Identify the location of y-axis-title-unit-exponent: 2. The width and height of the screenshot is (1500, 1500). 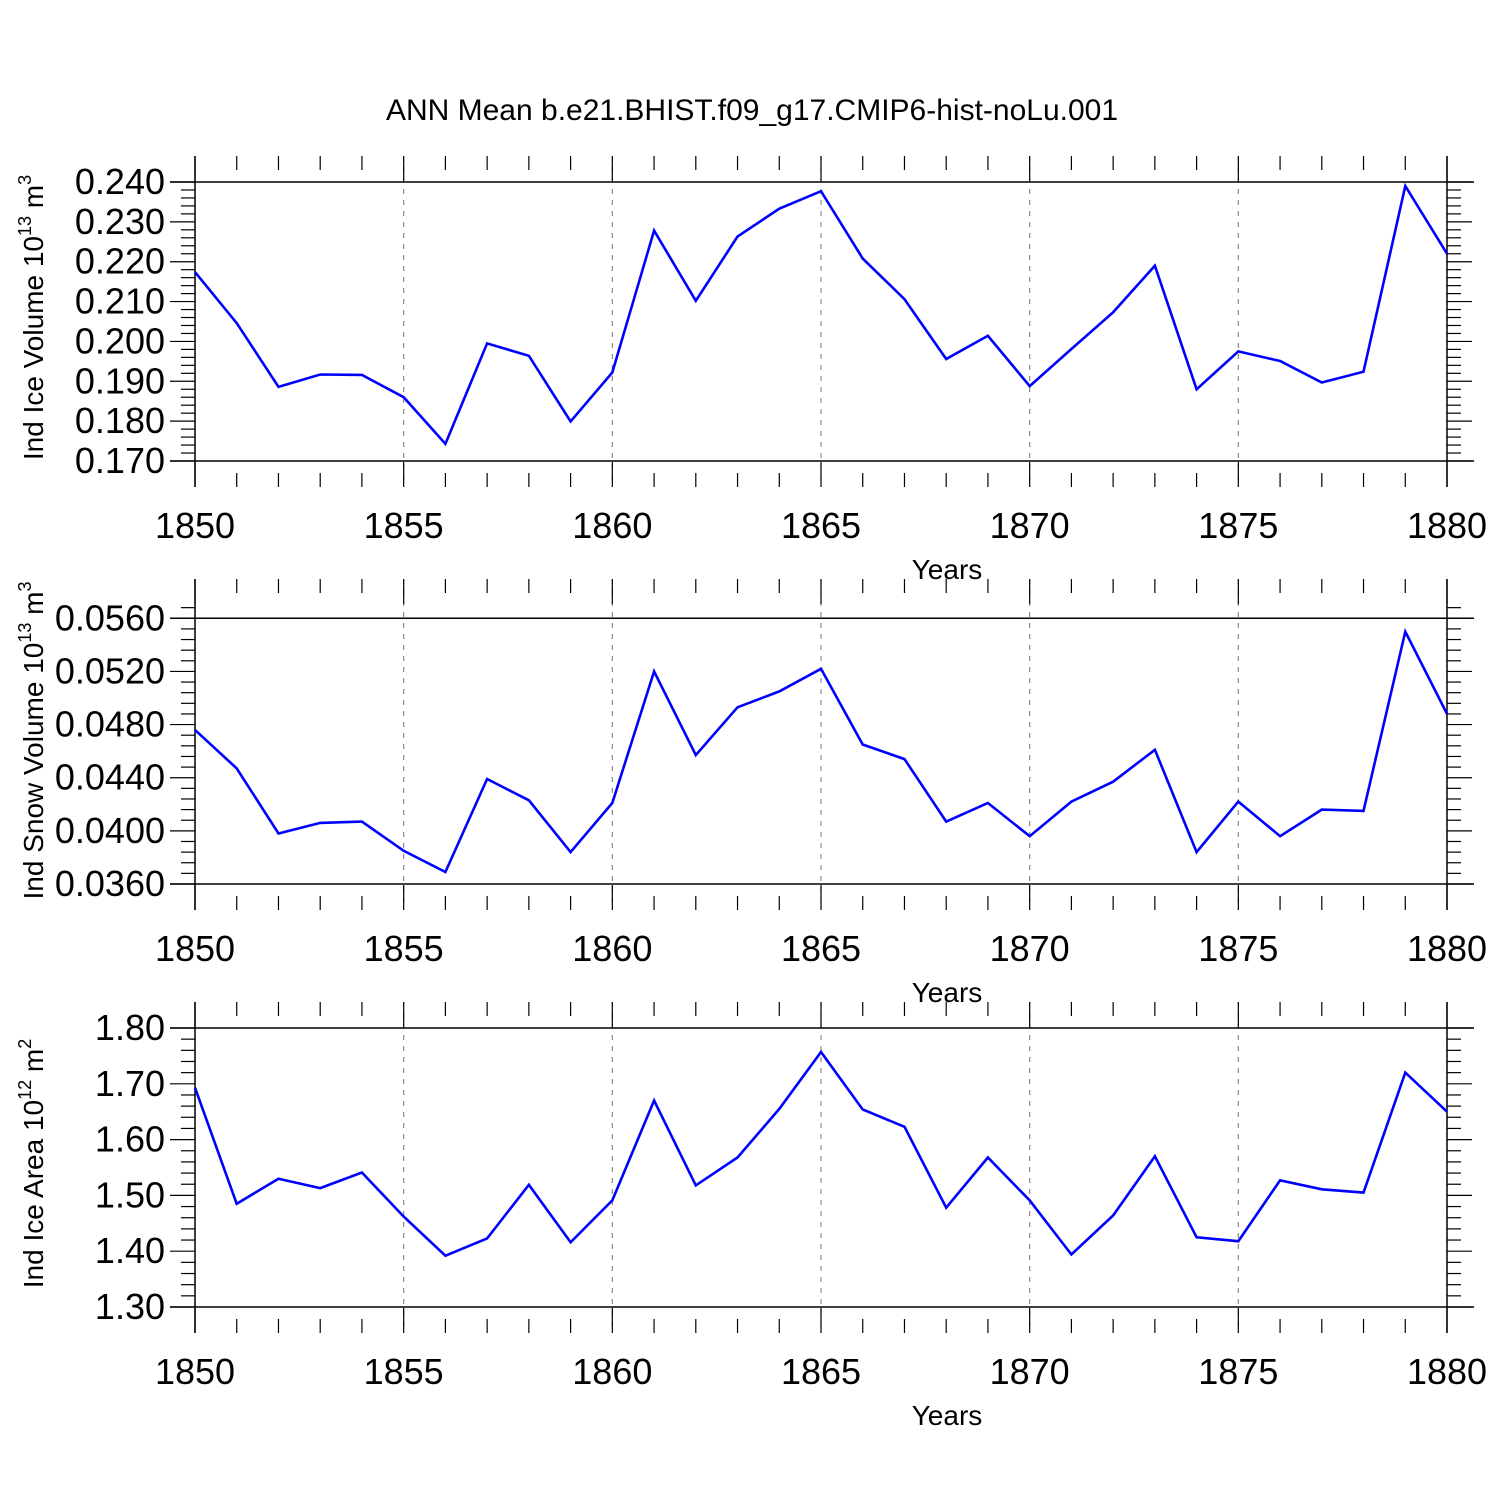
(25, 1044).